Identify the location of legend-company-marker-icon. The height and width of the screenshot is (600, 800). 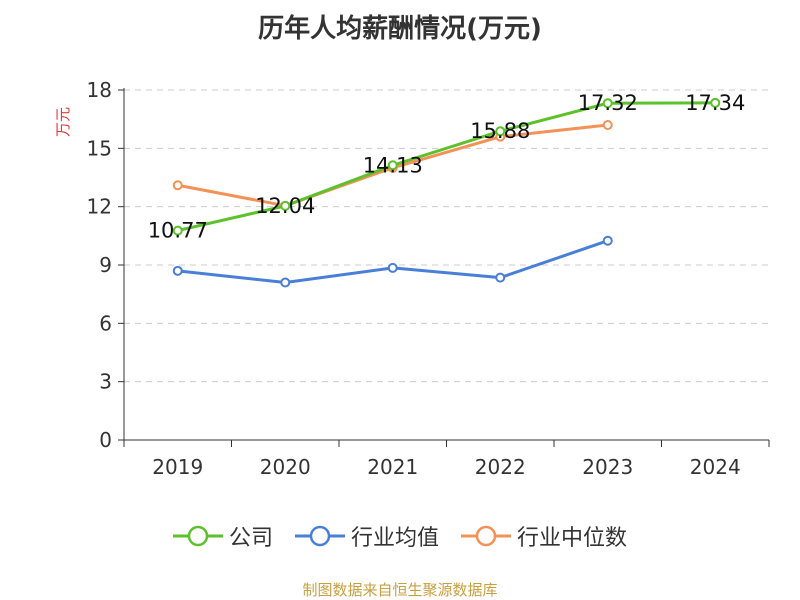
(197, 536).